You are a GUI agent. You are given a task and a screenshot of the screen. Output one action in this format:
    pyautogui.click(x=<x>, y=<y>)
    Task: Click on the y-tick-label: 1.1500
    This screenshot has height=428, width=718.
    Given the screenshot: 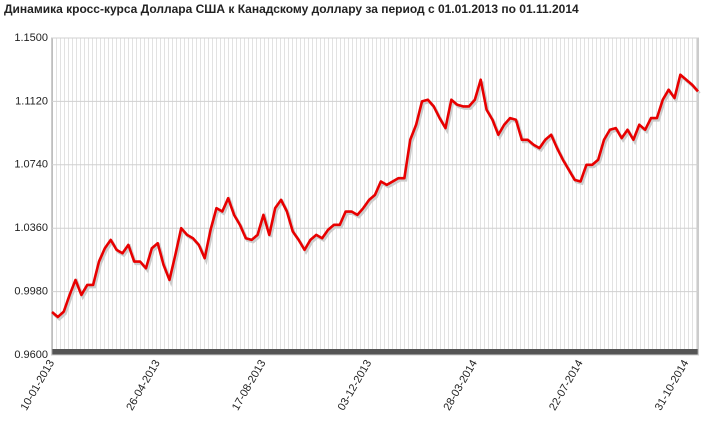 What is the action you would take?
    pyautogui.click(x=31, y=38)
    